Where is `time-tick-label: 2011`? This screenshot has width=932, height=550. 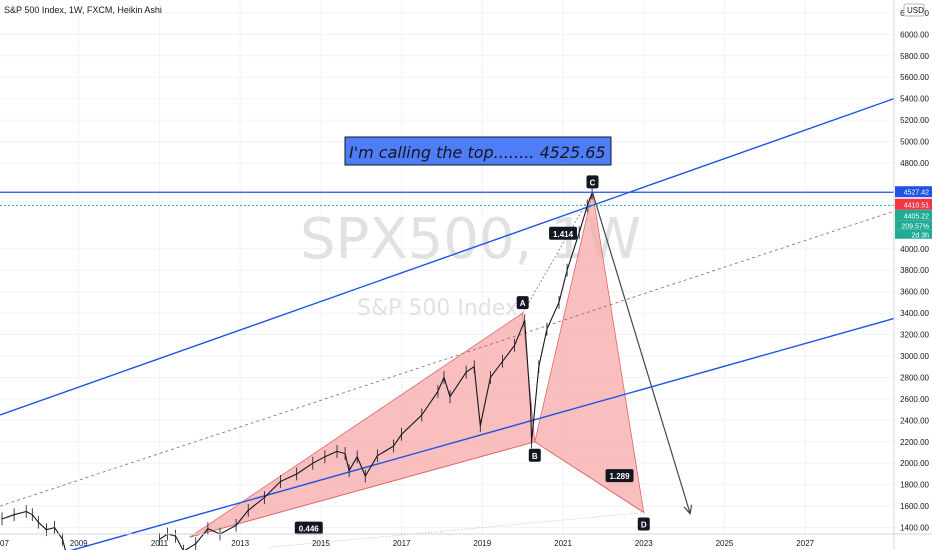 time-tick-label: 2011 is located at coordinates (160, 543).